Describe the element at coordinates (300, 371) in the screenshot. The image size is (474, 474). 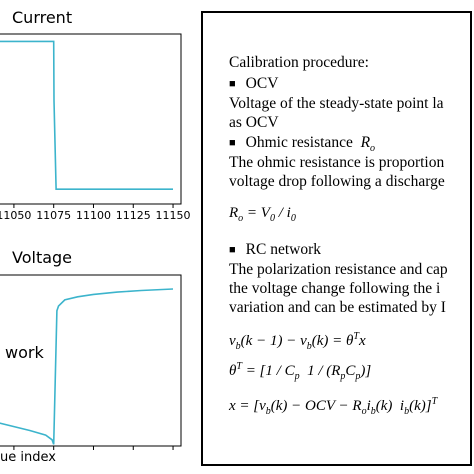
I see `rc-equation-2: θT = [1 / Cp 1 / (RpCp)]` at that location.